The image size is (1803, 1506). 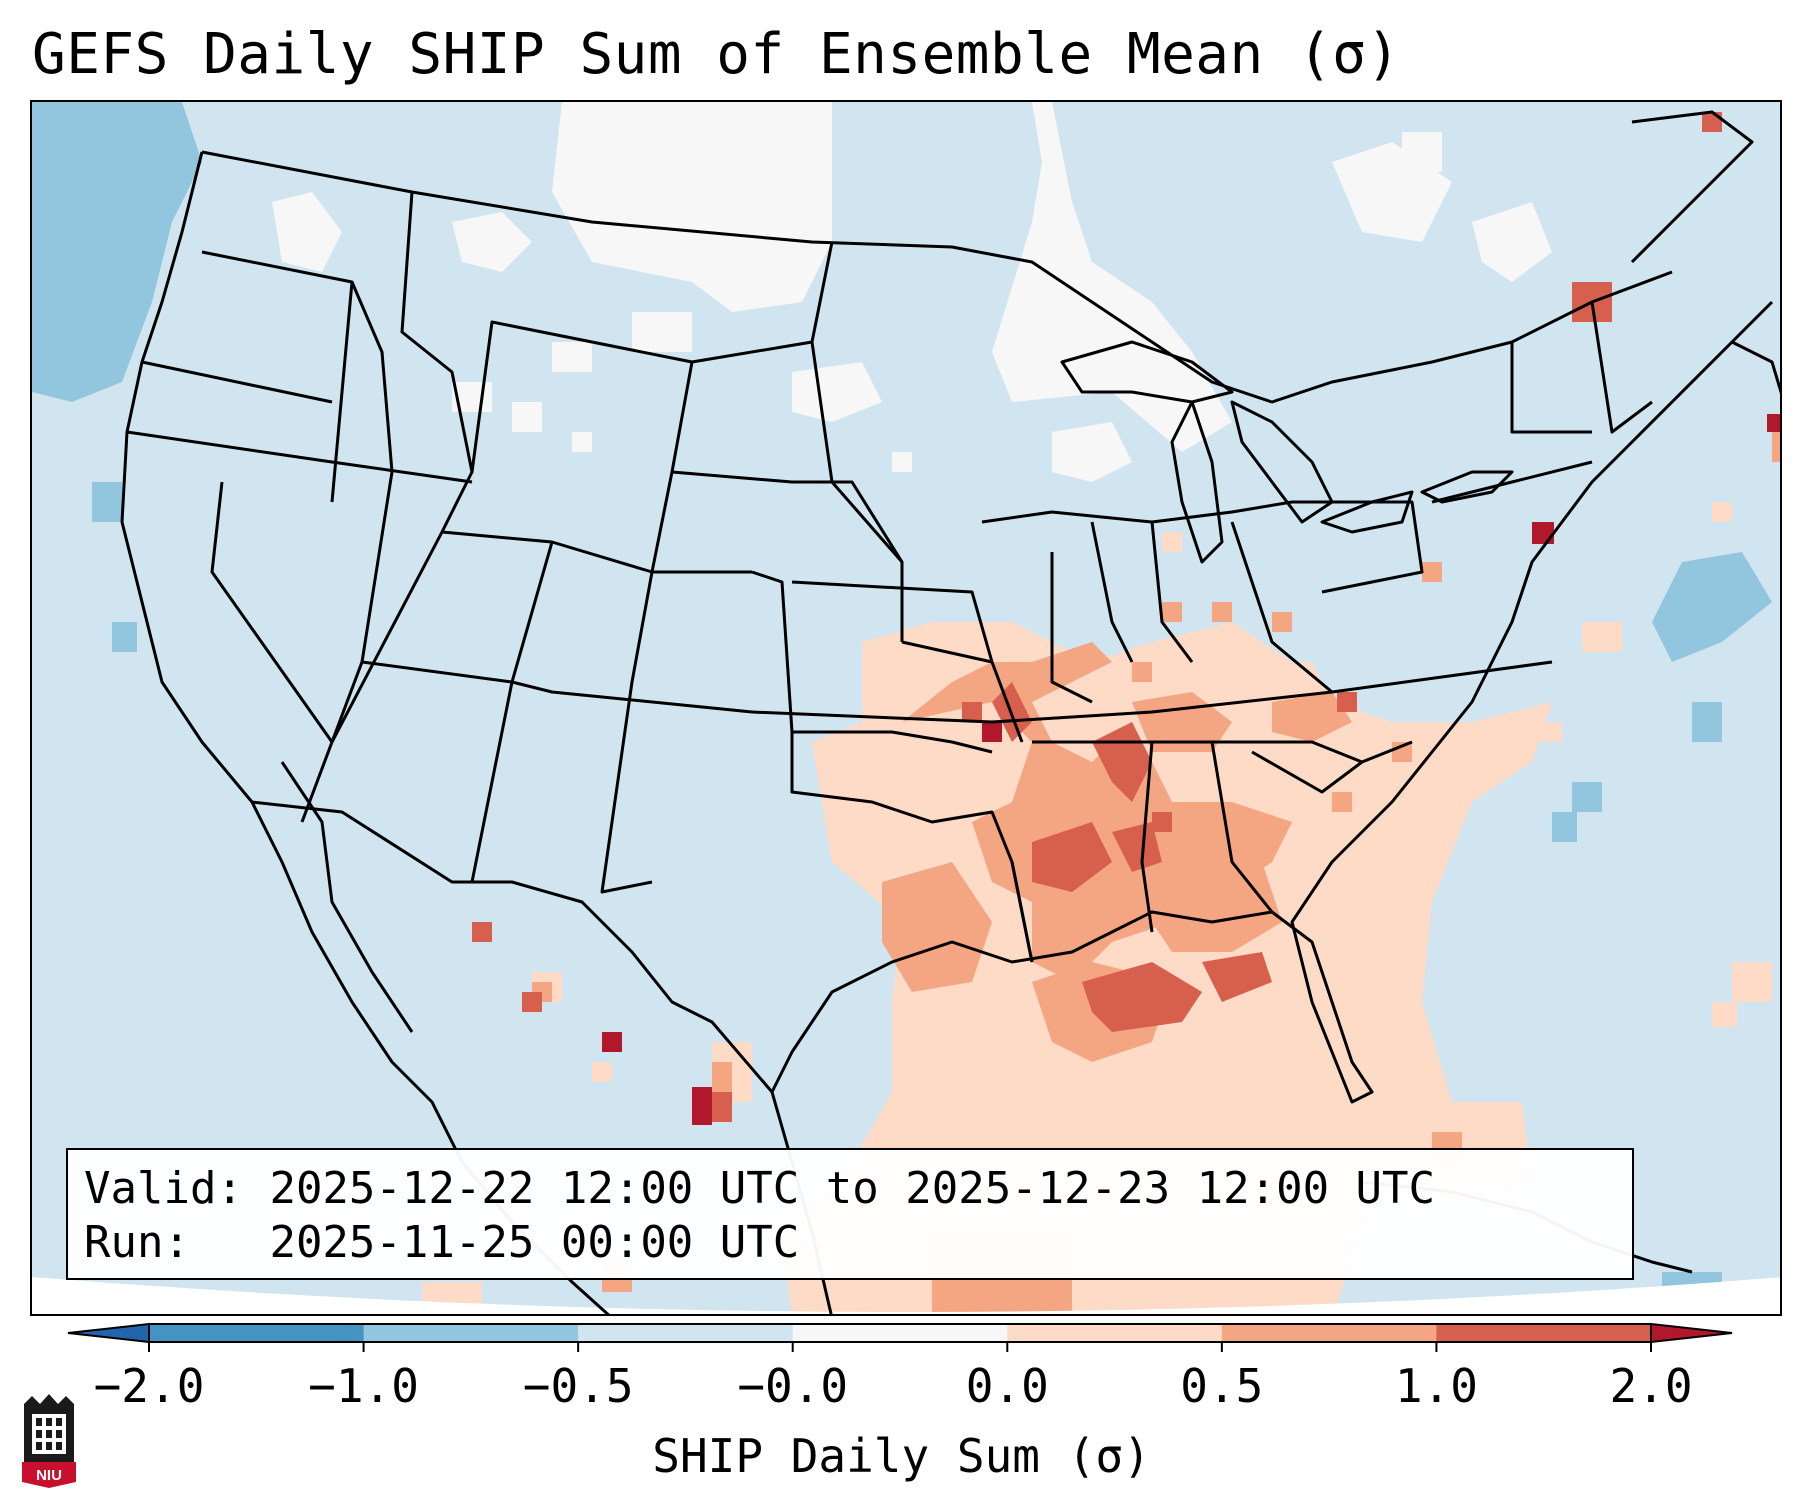 I want to click on colorbar-tick-label: 0.0, so click(x=1007, y=1386).